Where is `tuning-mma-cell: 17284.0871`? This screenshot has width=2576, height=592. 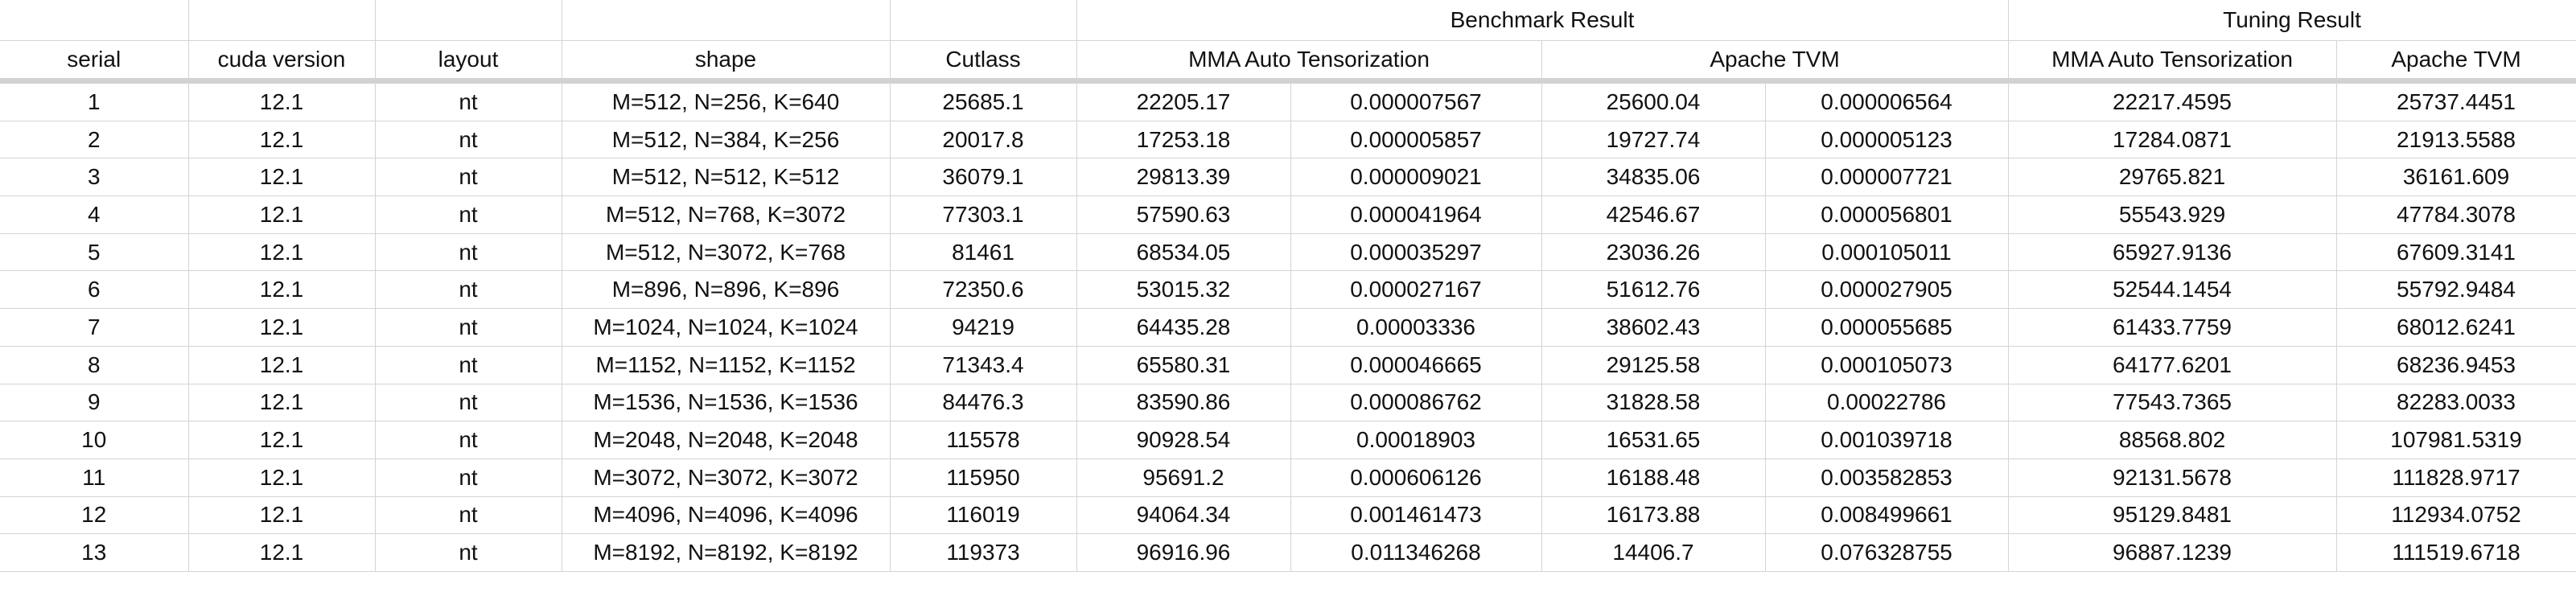
tuning-mma-cell: 17284.0871 is located at coordinates (2172, 140).